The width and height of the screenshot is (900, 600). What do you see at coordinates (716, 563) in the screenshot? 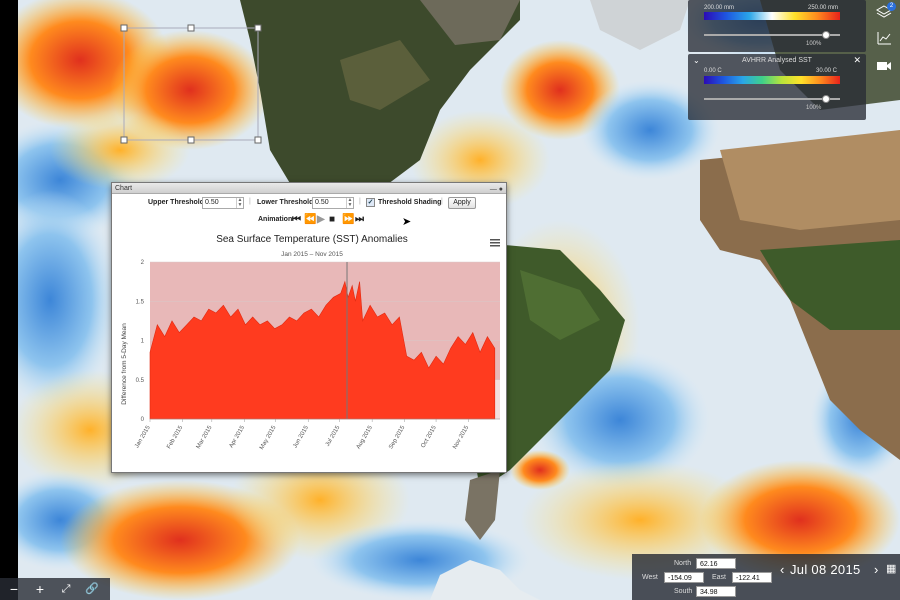
I see `north-input: 62.16` at bounding box center [716, 563].